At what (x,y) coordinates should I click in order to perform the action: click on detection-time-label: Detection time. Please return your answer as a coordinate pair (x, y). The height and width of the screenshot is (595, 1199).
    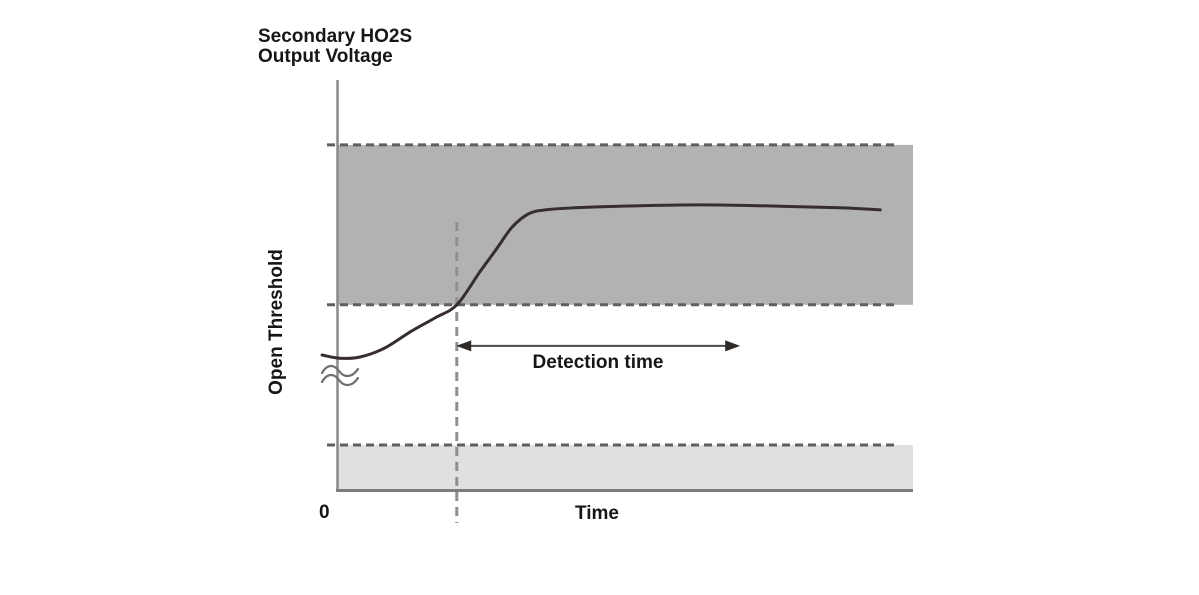
    Looking at the image, I should click on (598, 362).